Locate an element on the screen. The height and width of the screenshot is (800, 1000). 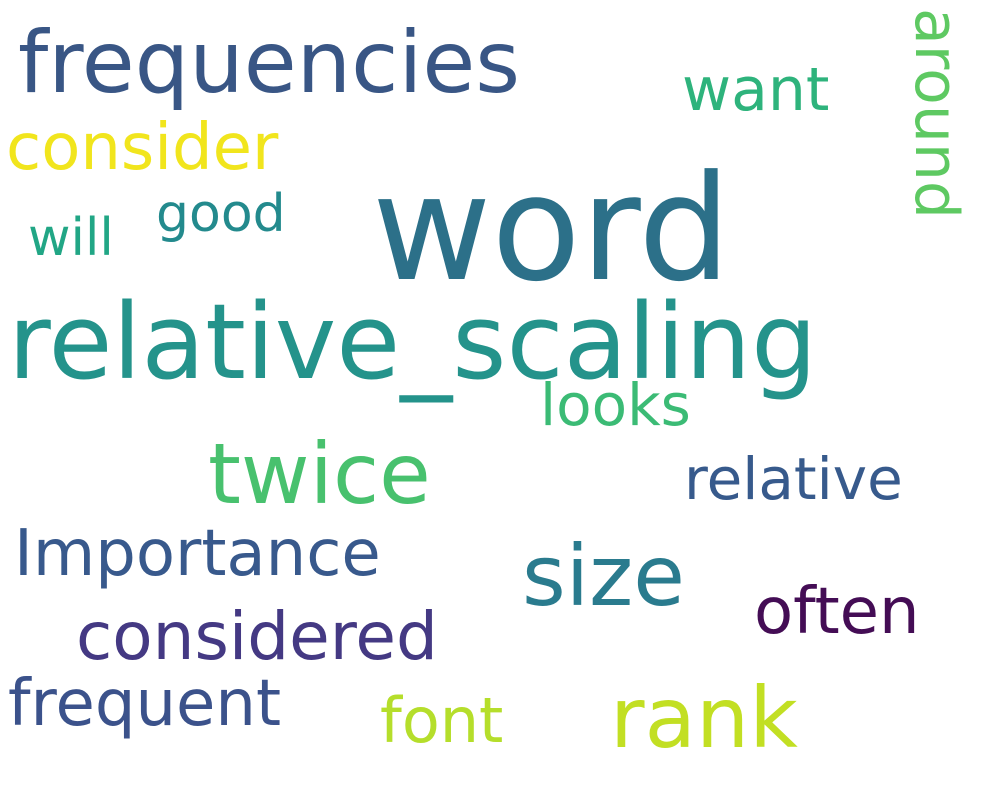
word-relative: relative is located at coordinates (793, 479).